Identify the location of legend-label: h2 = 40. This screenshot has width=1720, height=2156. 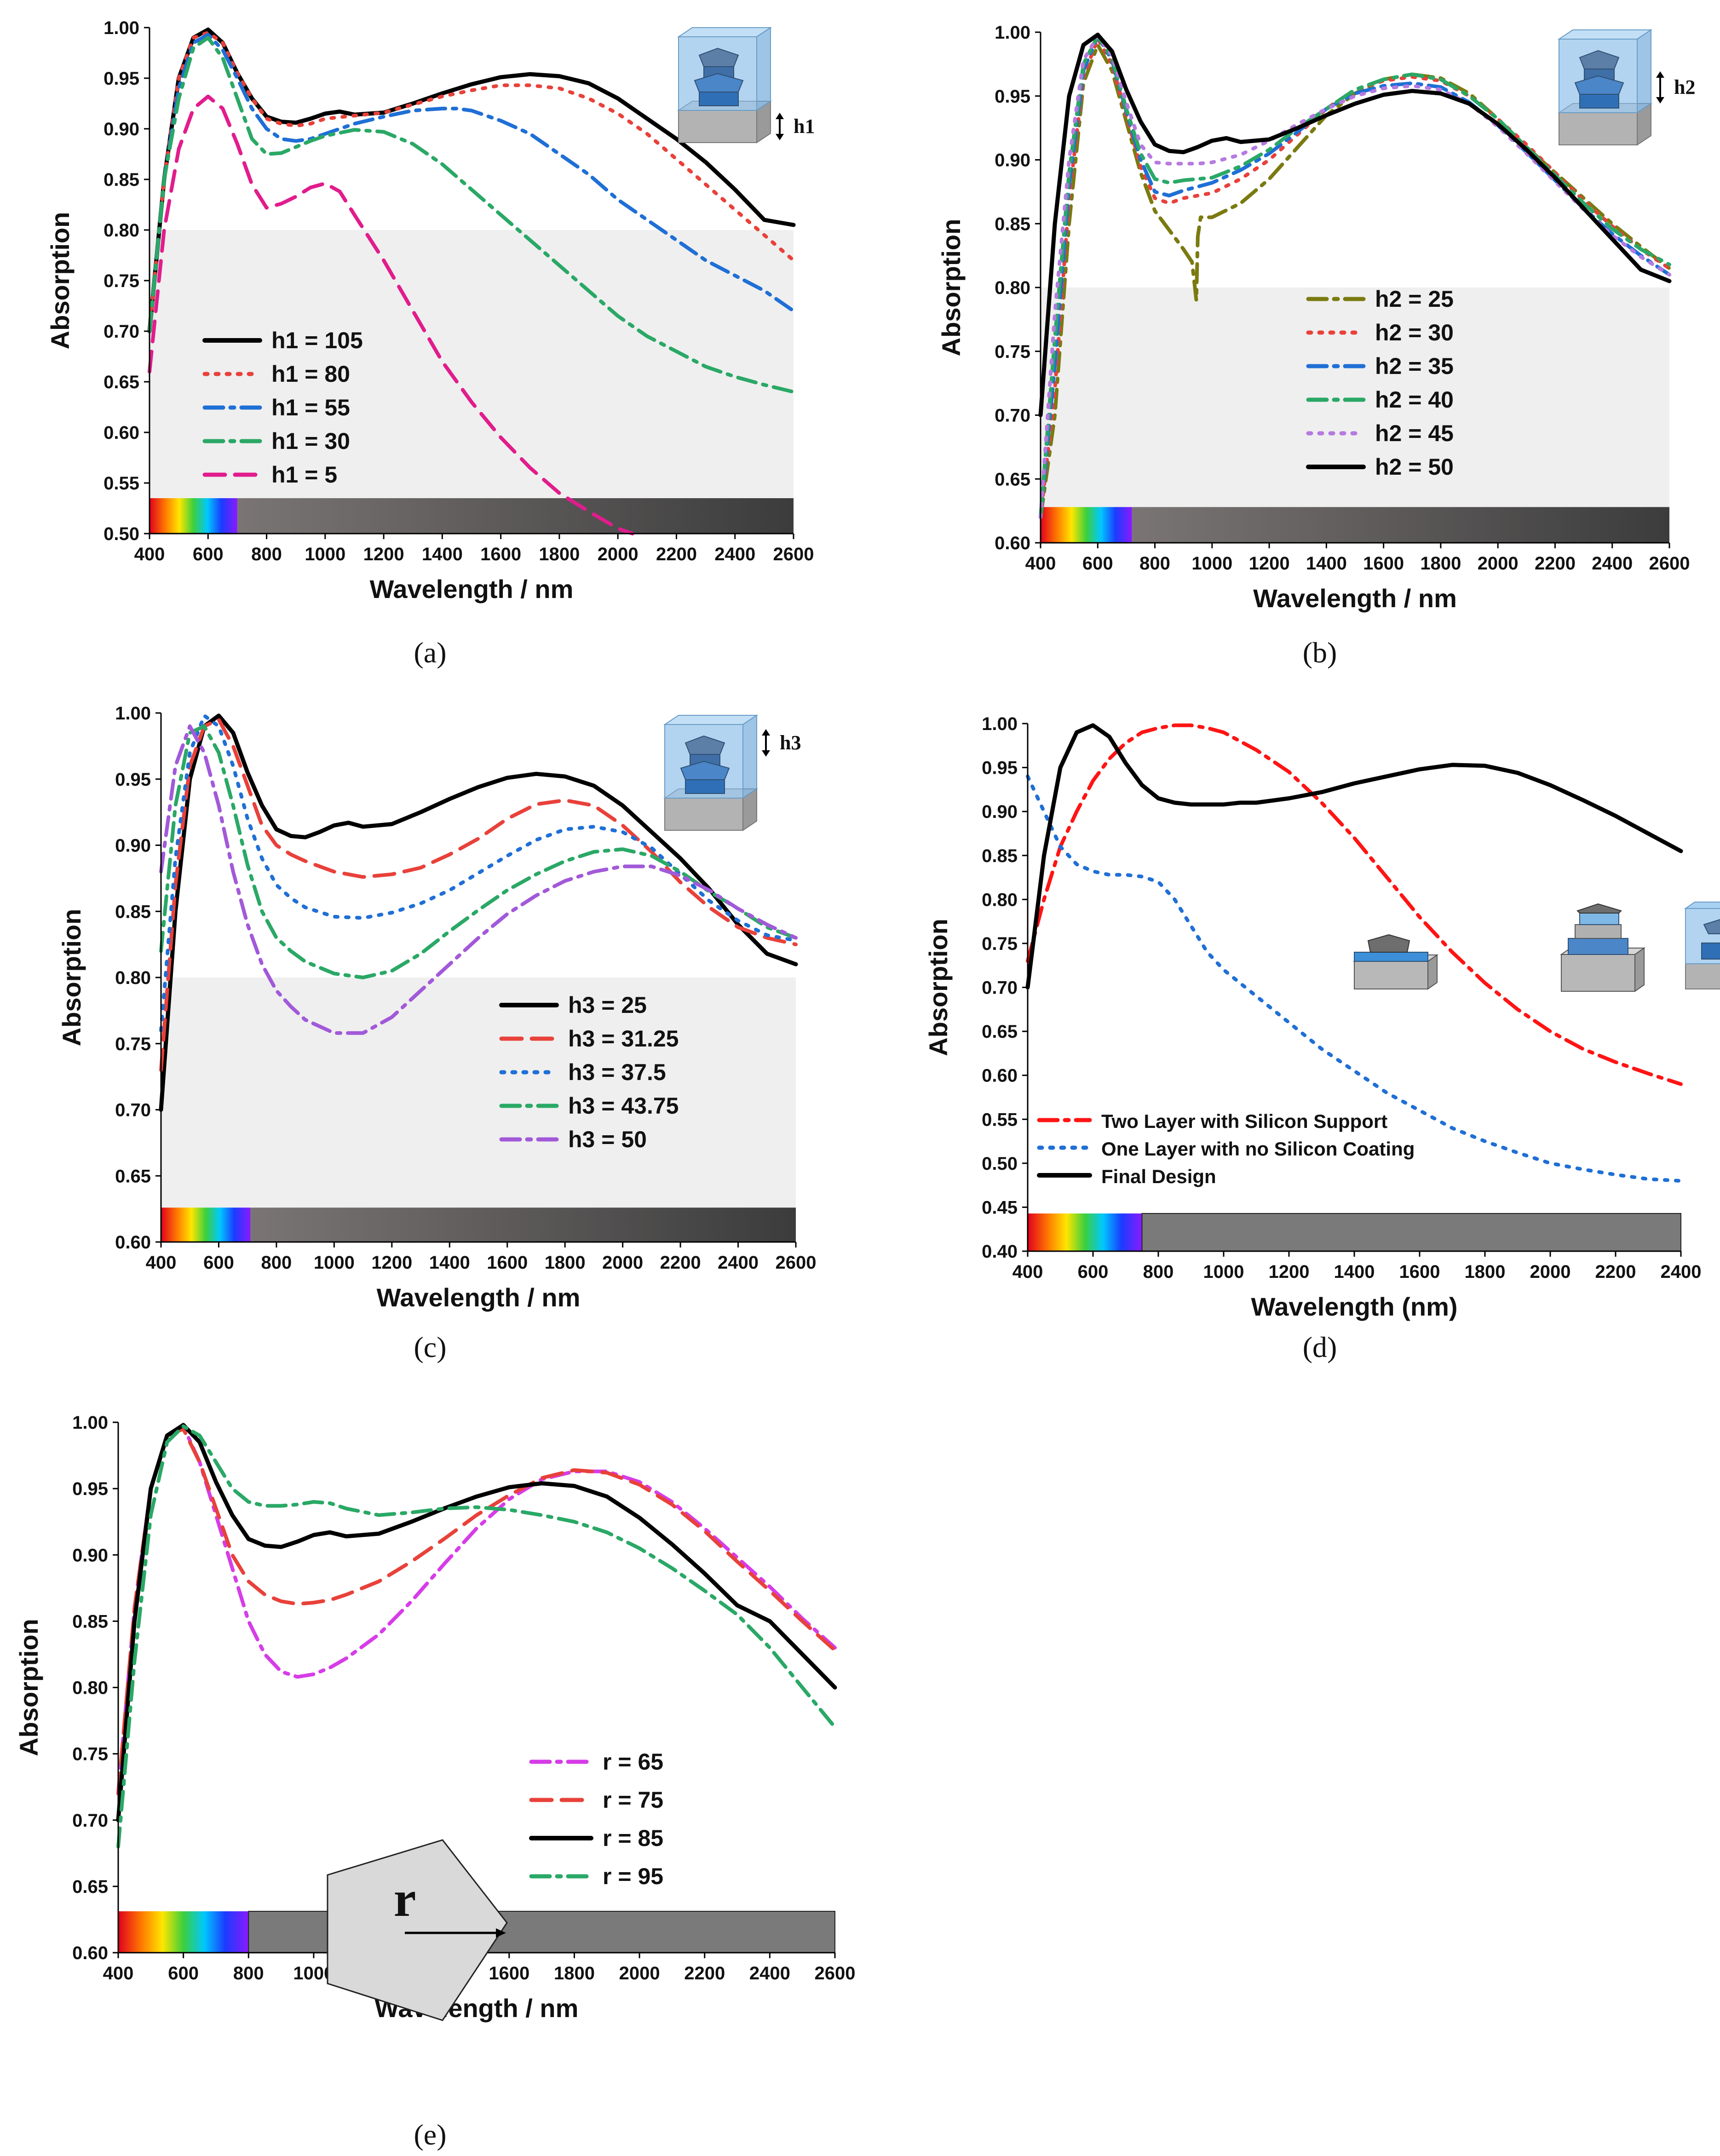
(1414, 400).